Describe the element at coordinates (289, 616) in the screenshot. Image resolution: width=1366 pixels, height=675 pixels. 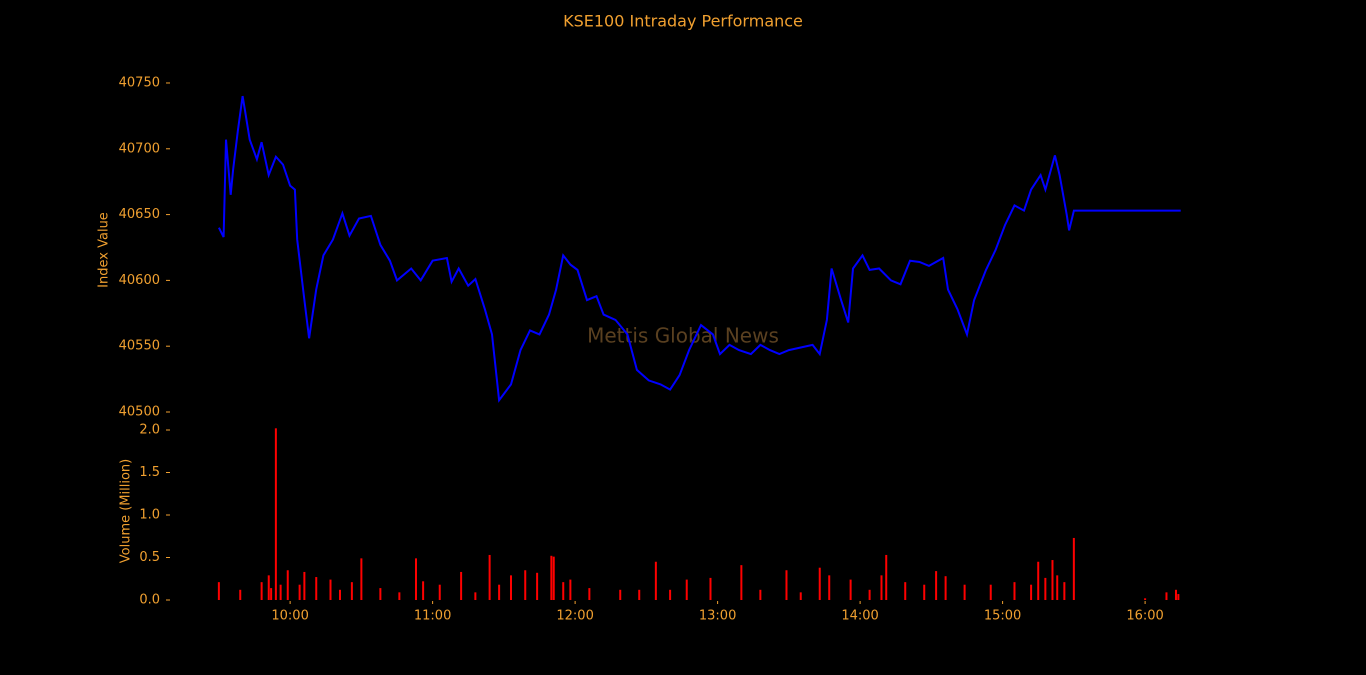
I see `x-tick-label: 10:00` at that location.